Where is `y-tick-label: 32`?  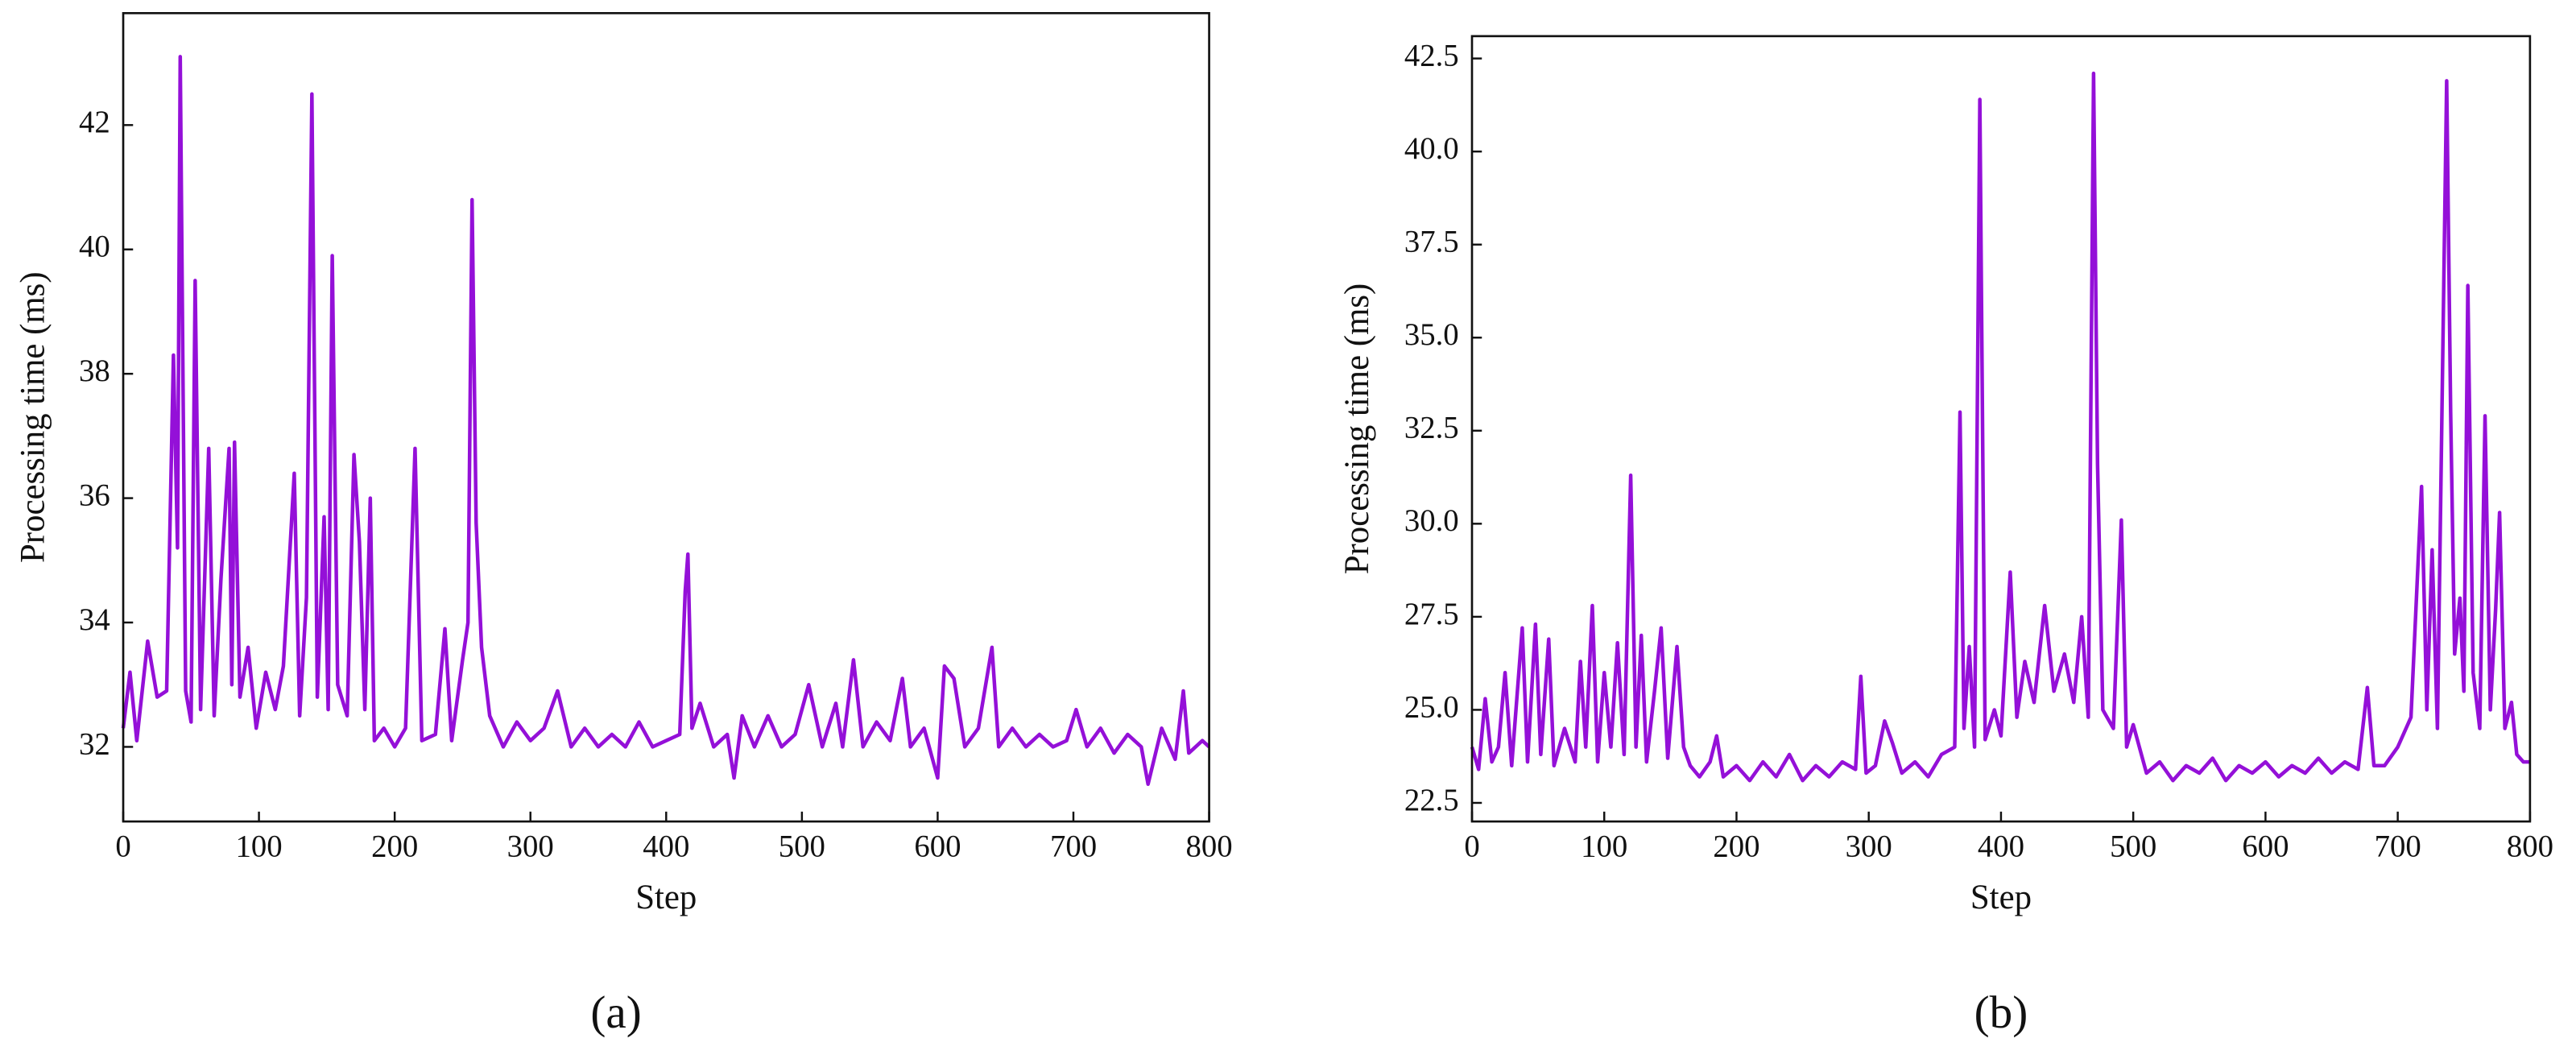 y-tick-label: 32 is located at coordinates (94, 743).